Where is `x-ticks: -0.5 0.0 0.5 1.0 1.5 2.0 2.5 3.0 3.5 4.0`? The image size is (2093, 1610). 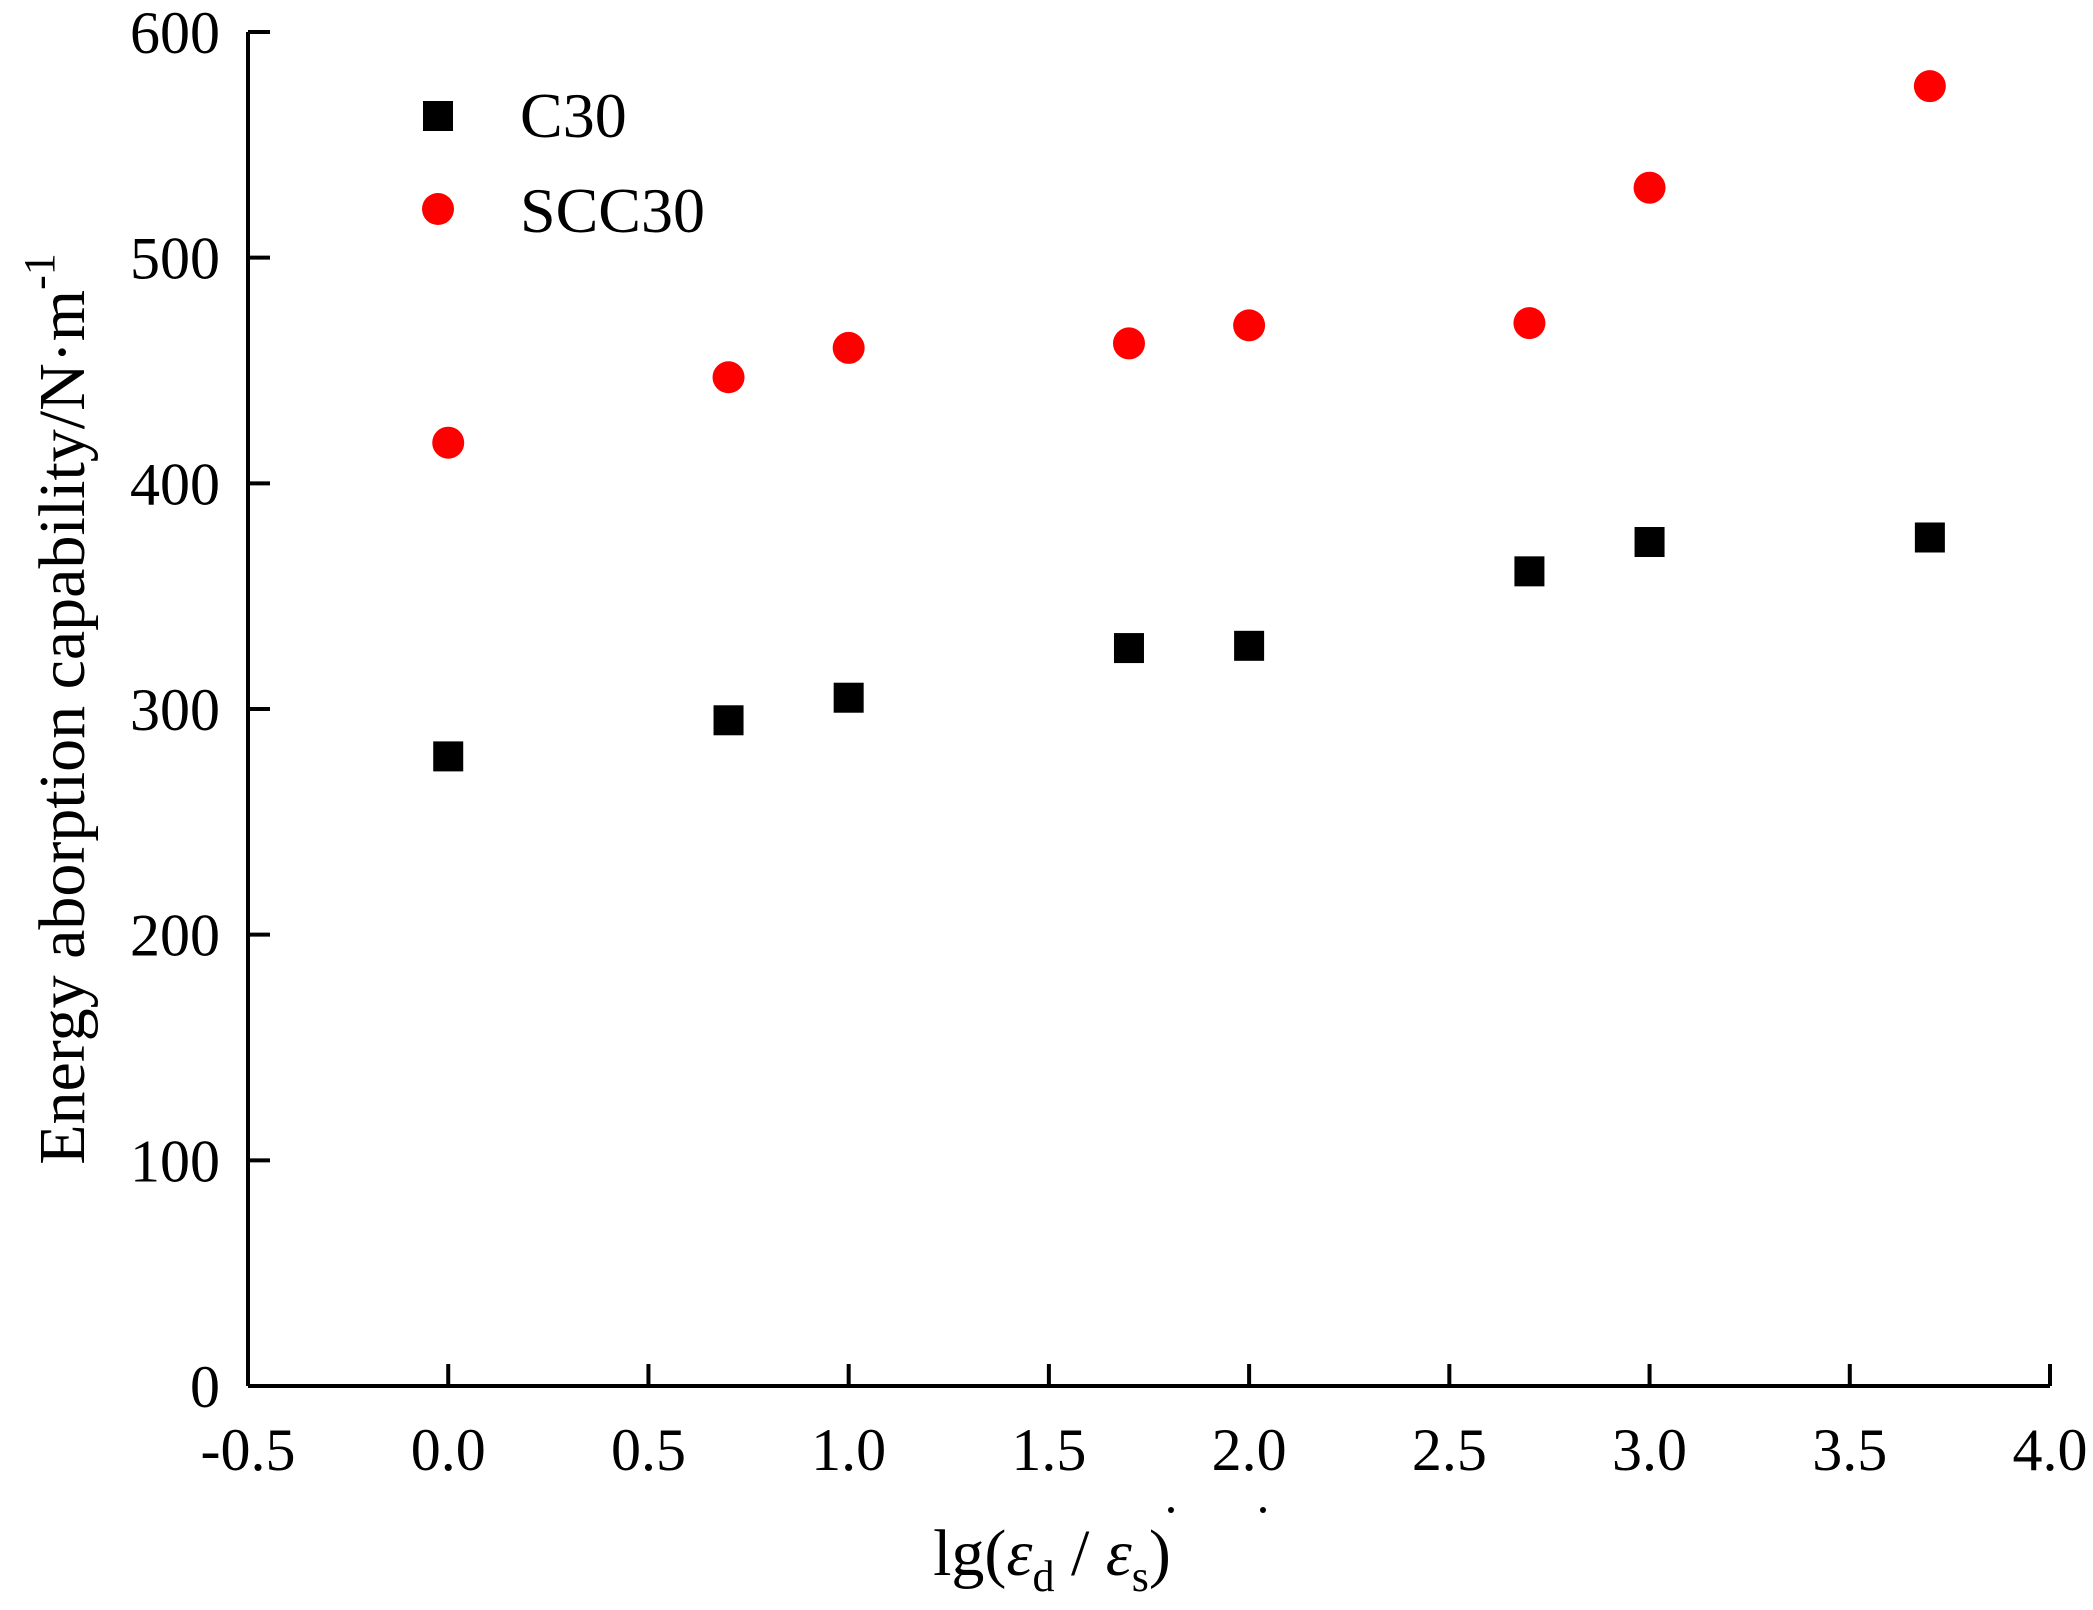 x-ticks: -0.5 0.0 0.5 1.0 1.5 2.0 2.5 3.0 3.5 4.0 is located at coordinates (1144, 1423).